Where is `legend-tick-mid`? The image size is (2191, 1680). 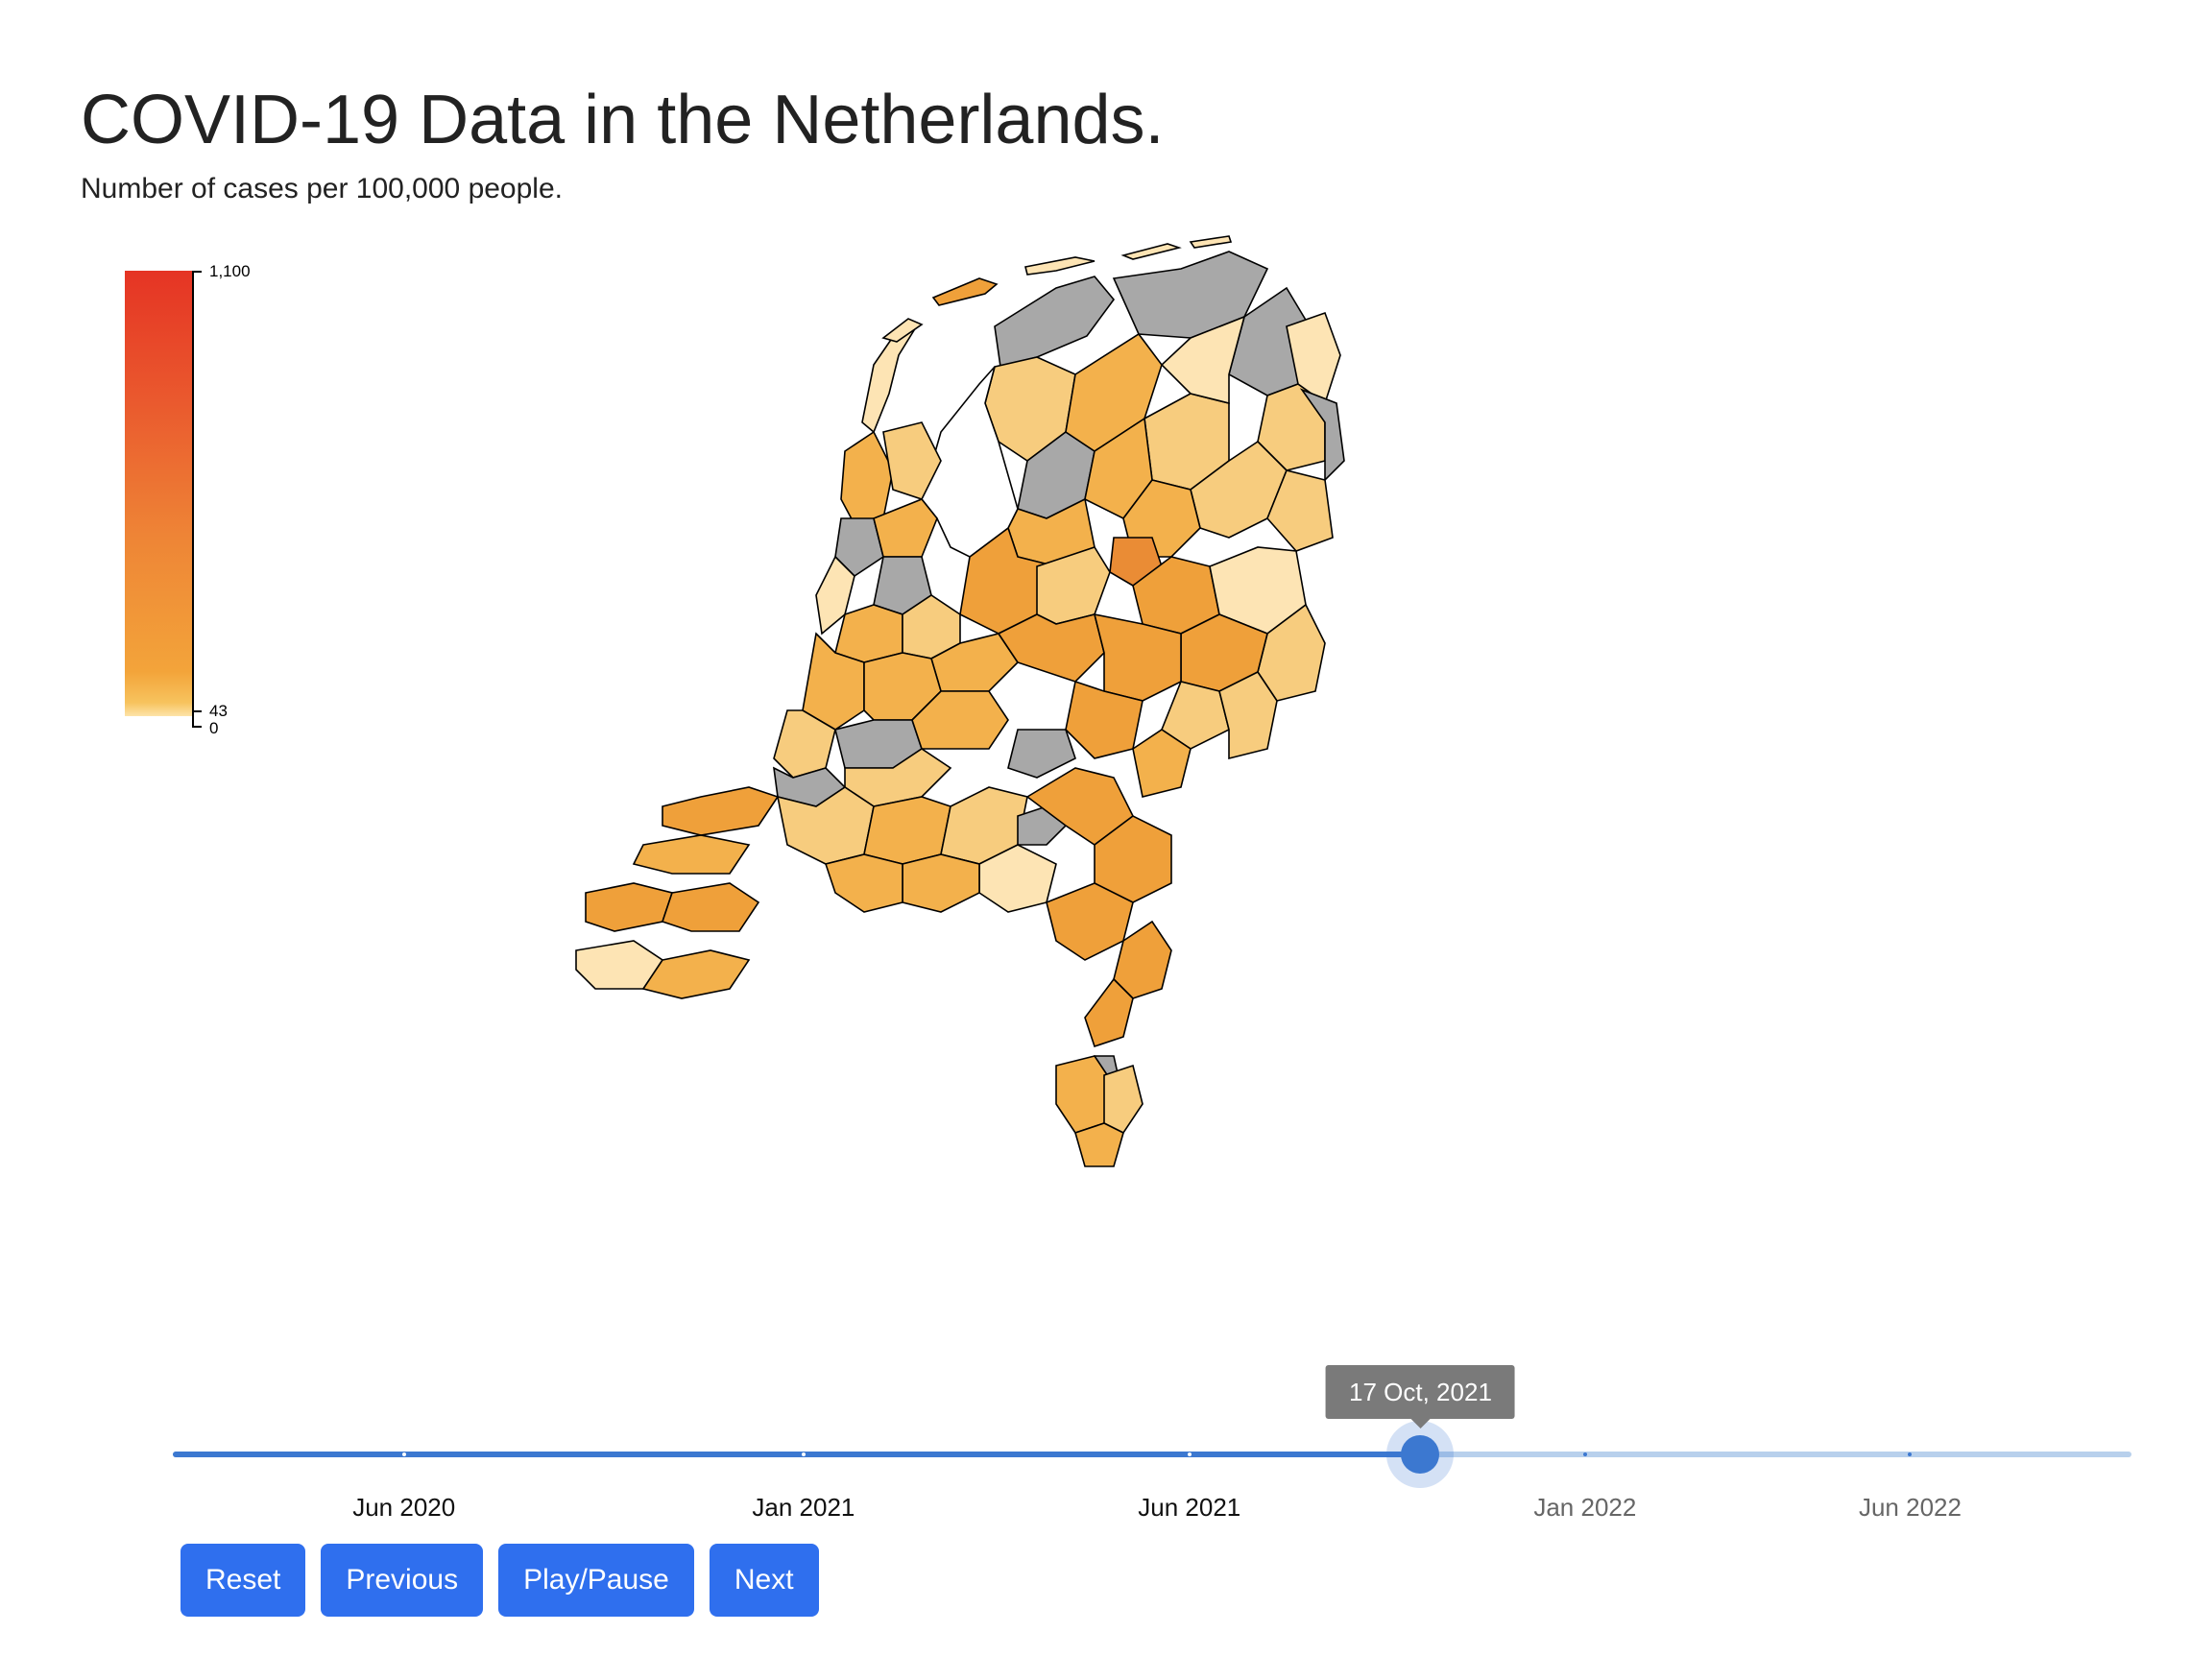 legend-tick-mid is located at coordinates (197, 711).